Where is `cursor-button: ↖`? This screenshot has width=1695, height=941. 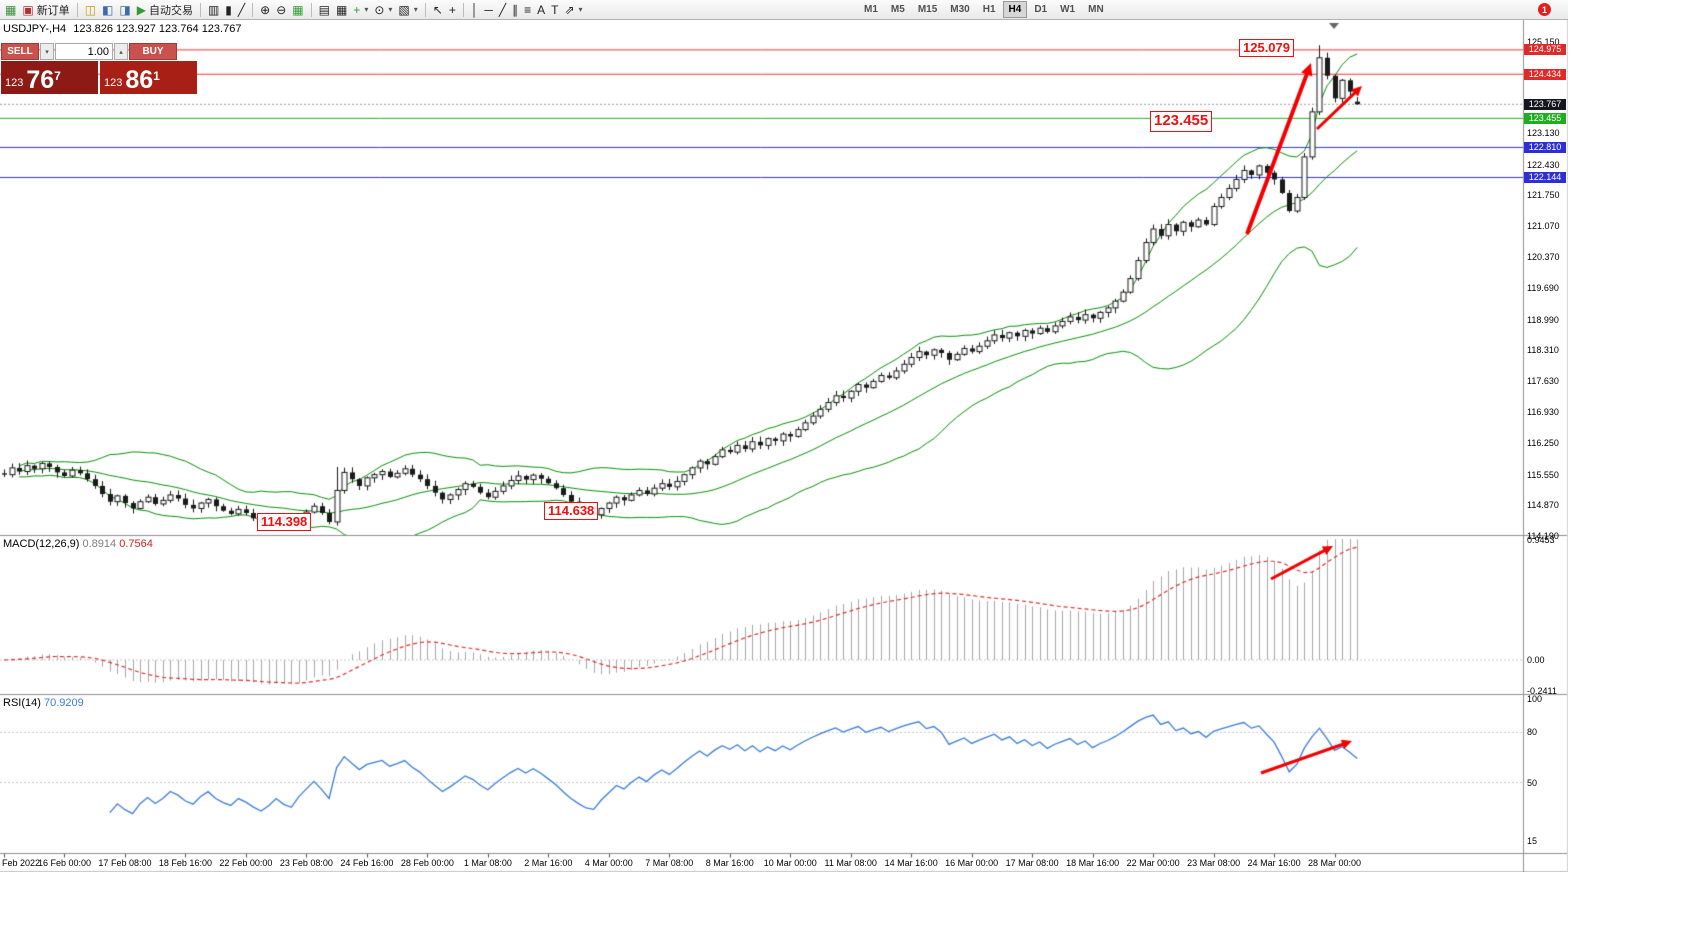 cursor-button: ↖ is located at coordinates (438, 10).